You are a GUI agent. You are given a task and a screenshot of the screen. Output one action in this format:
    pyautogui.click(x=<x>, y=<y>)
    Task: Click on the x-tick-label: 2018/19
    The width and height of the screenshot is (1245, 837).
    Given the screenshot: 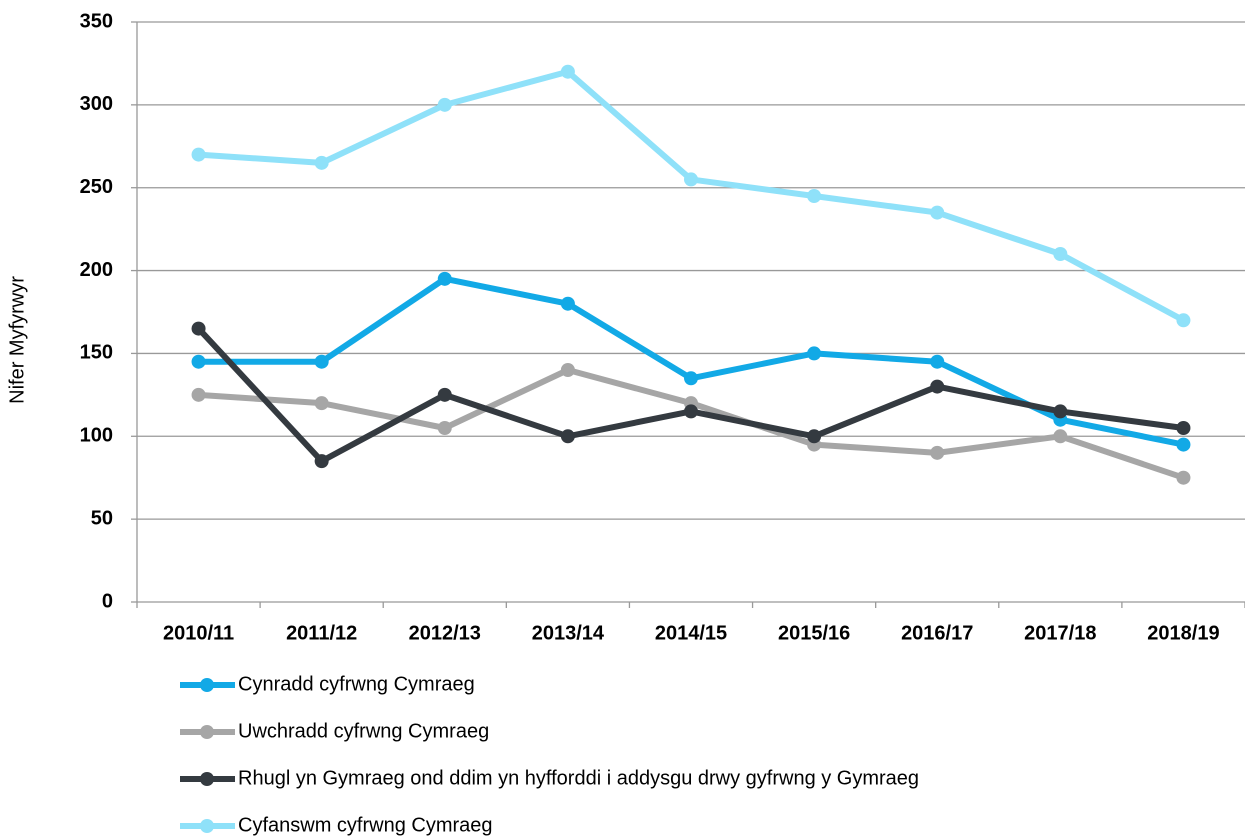 What is the action you would take?
    pyautogui.click(x=1183, y=633)
    